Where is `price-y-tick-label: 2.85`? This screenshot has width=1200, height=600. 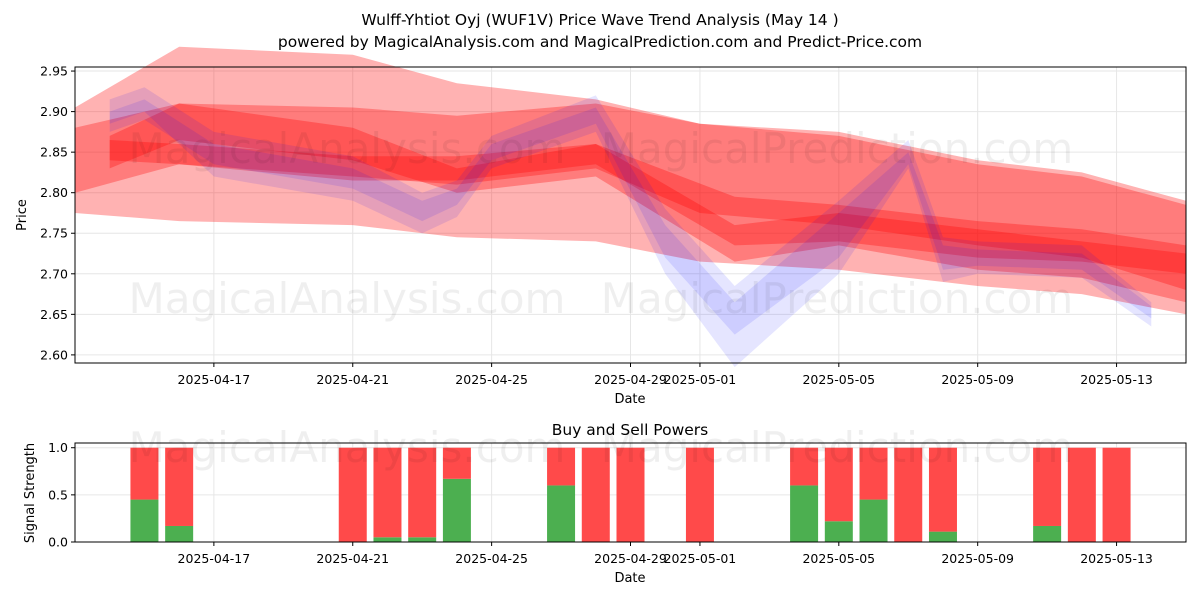 price-y-tick-label: 2.85 is located at coordinates (54, 152).